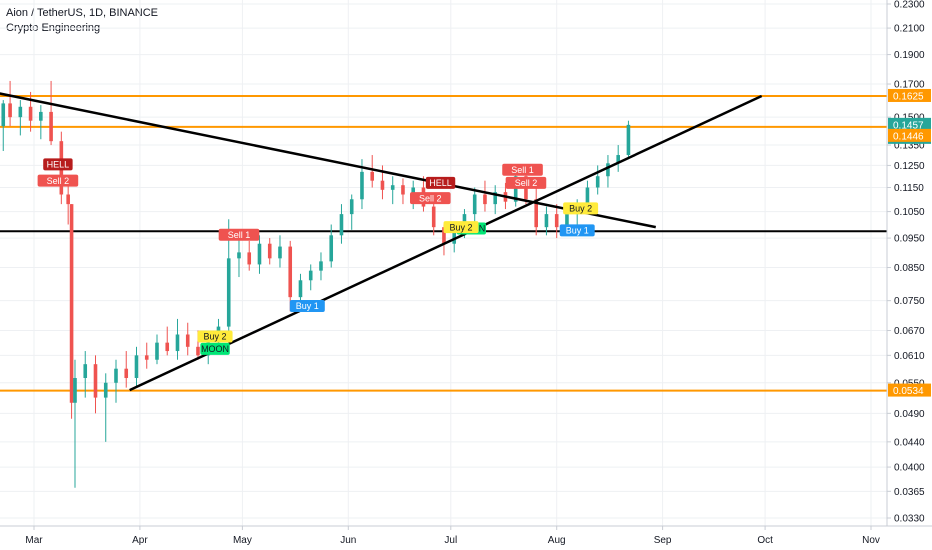 This screenshot has height=550, width=932. Describe the element at coordinates (909, 331) in the screenshot. I see `price-tick-label: 0.0670` at that location.